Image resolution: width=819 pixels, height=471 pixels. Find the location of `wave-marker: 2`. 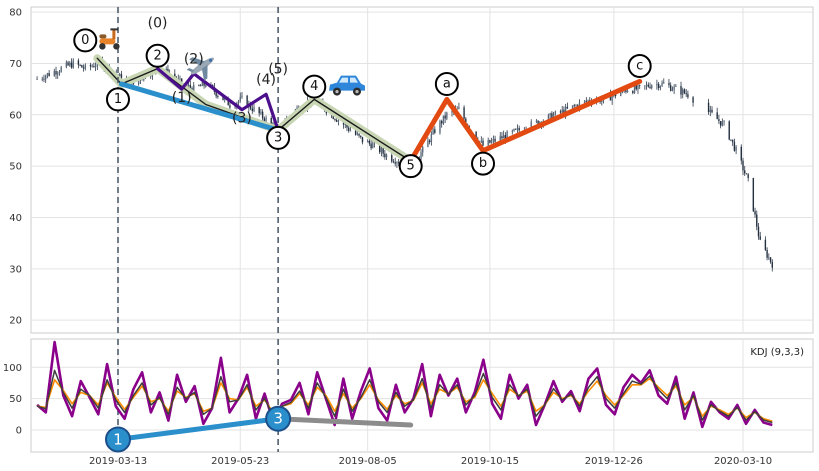

wave-marker: 2 is located at coordinates (157, 55).